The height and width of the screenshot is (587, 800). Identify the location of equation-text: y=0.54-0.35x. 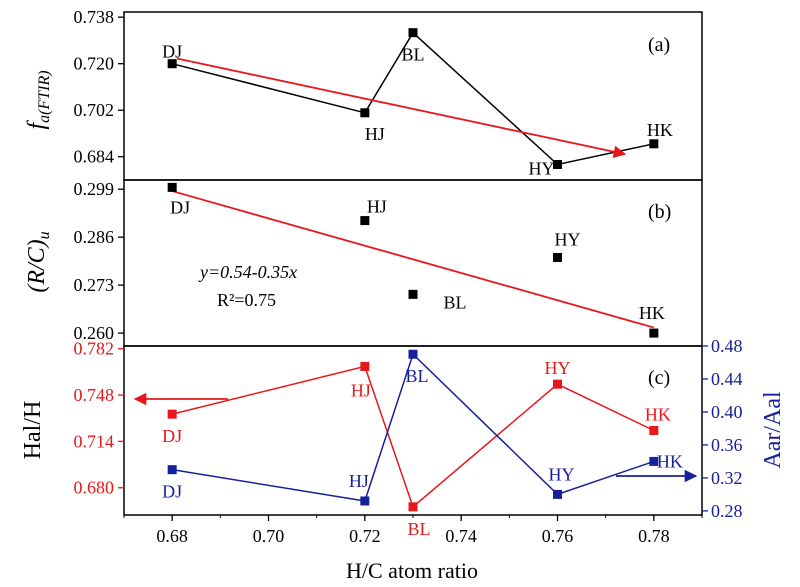
(247, 272).